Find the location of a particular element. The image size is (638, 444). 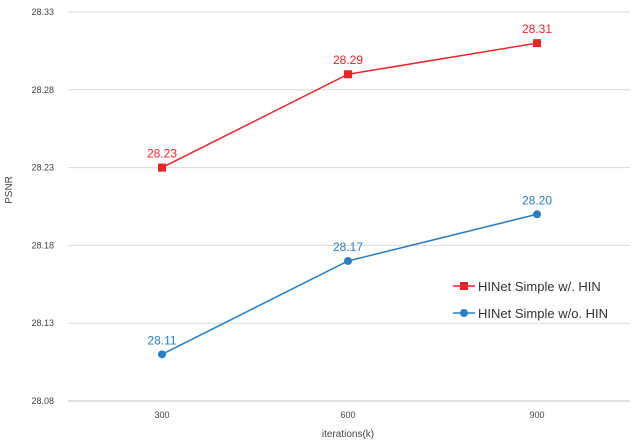

data-label: 28.31 is located at coordinates (537, 29).